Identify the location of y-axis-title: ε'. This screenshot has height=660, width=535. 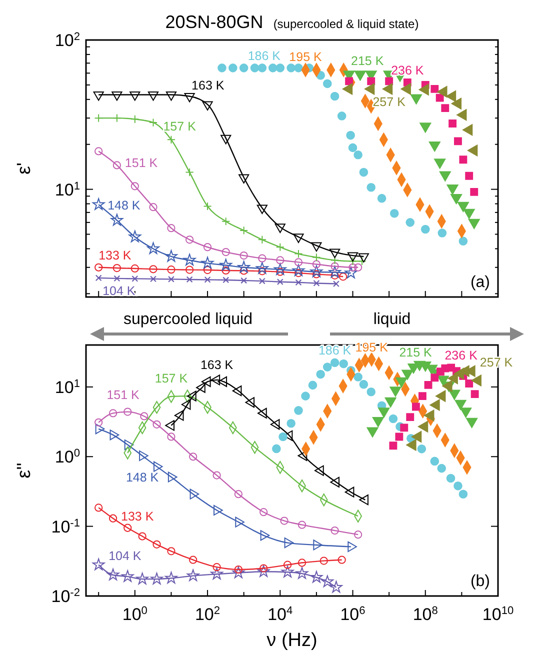
(24, 168).